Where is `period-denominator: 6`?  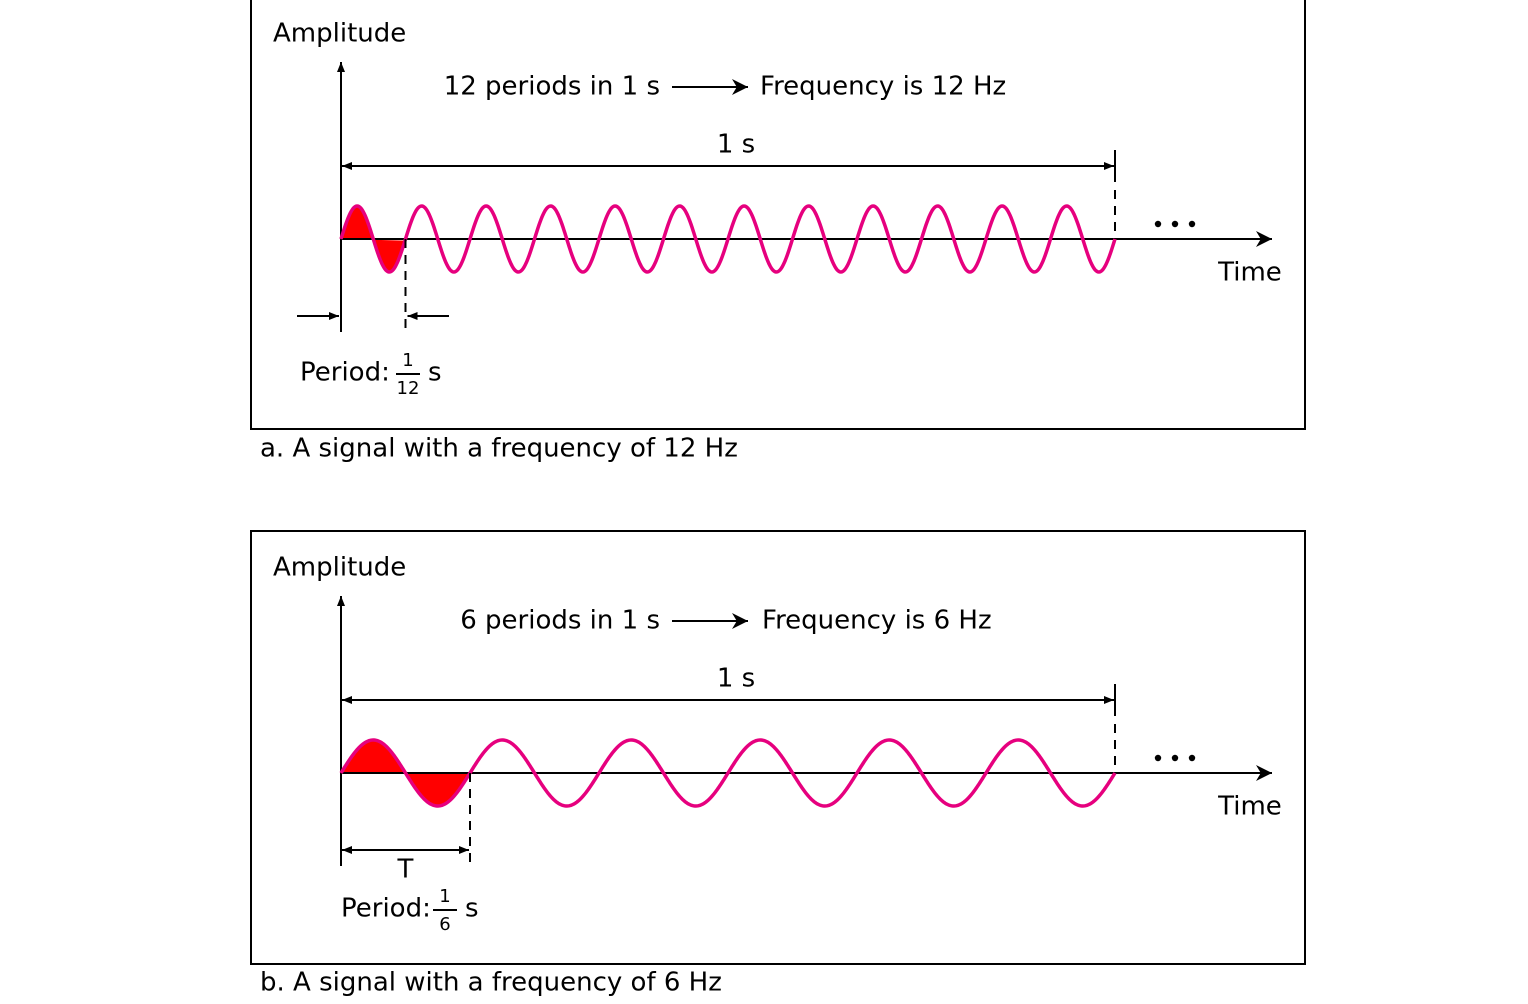 period-denominator: 6 is located at coordinates (444, 924).